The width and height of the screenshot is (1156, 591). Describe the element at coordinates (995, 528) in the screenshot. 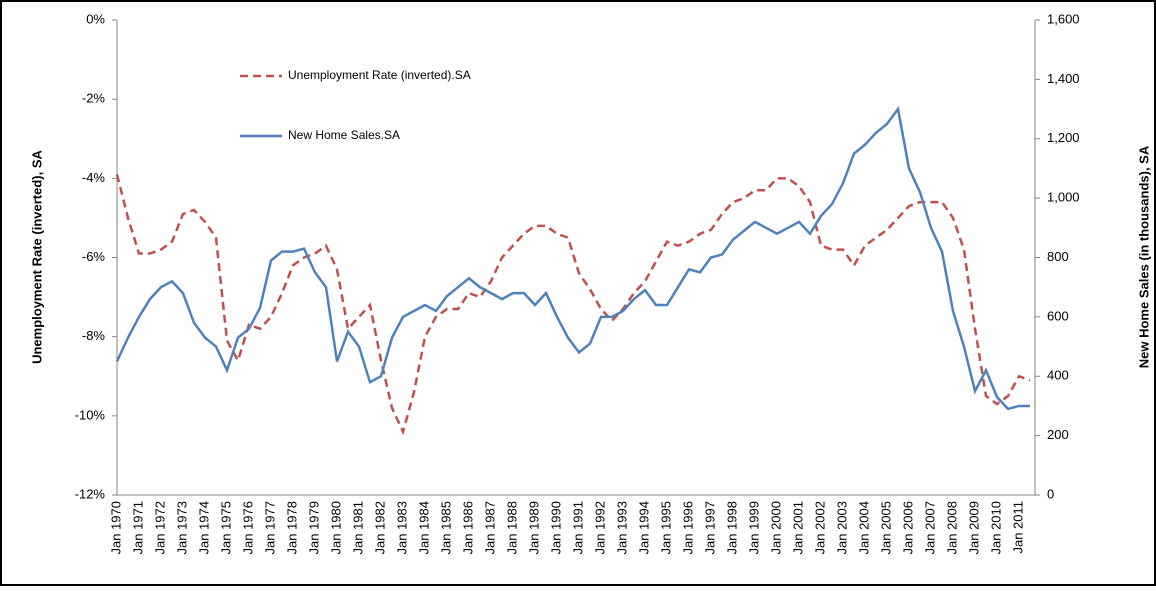

I see `x-tick-label: Jan 2010` at that location.